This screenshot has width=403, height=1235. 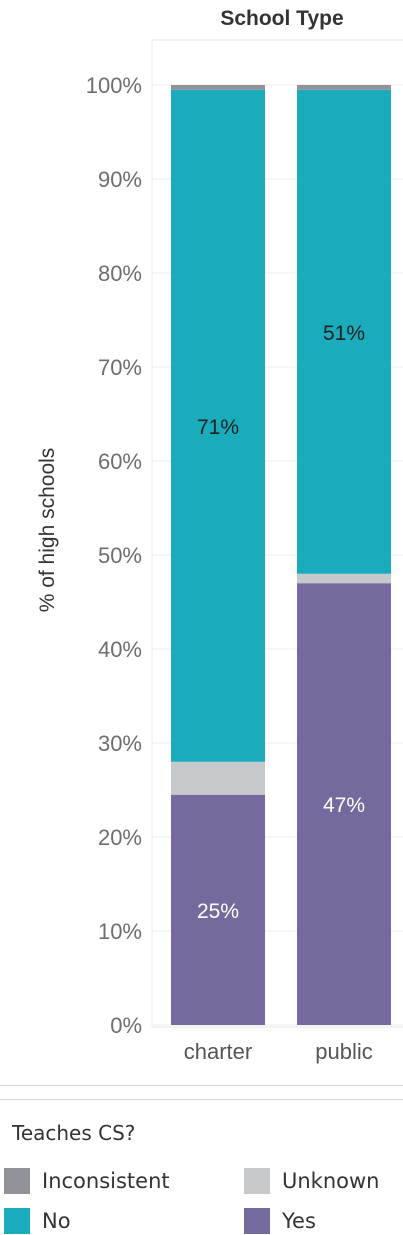 I want to click on bar-segment-unknown-charter, so click(x=218, y=778).